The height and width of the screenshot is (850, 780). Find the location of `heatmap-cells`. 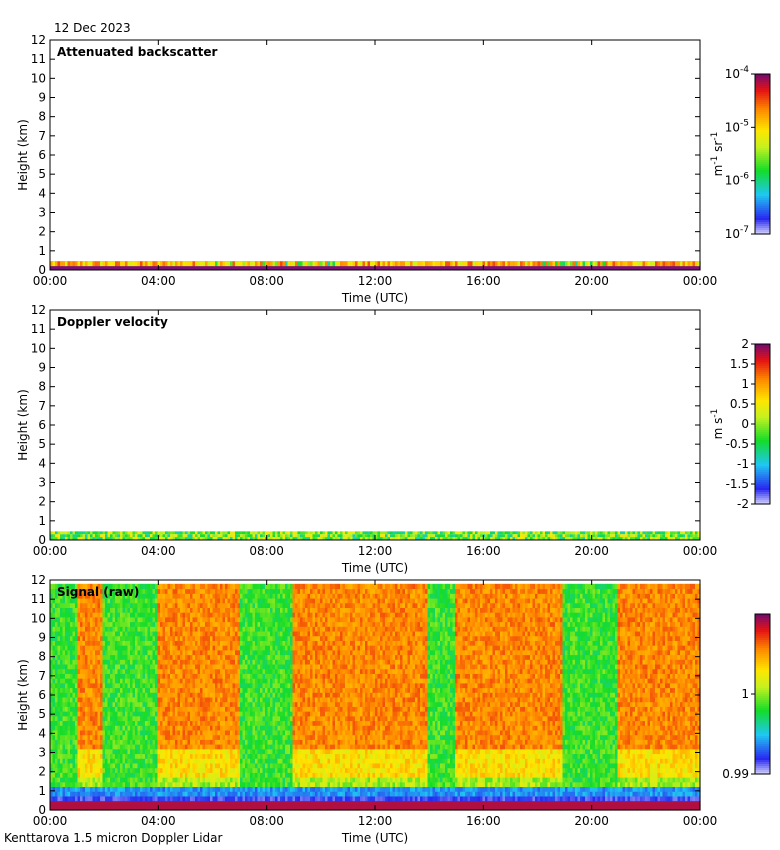

heatmap-cells is located at coordinates (375, 265).